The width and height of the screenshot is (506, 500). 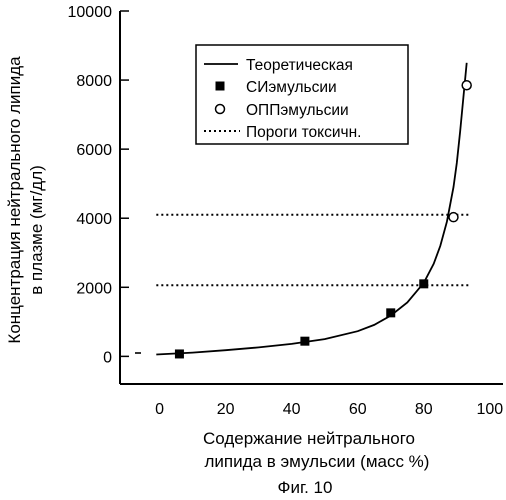 I want to click on x-tick-label: 20, so click(x=226, y=409).